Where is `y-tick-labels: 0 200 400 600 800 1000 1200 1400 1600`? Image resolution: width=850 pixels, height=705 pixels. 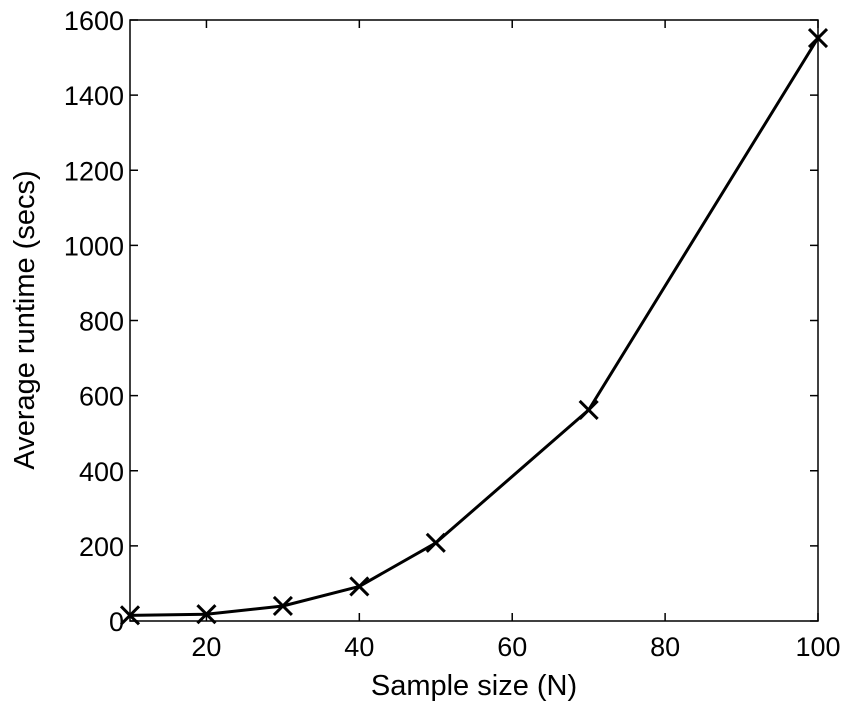 y-tick-labels: 0 200 400 600 800 1000 1200 1400 1600 is located at coordinates (94, 321).